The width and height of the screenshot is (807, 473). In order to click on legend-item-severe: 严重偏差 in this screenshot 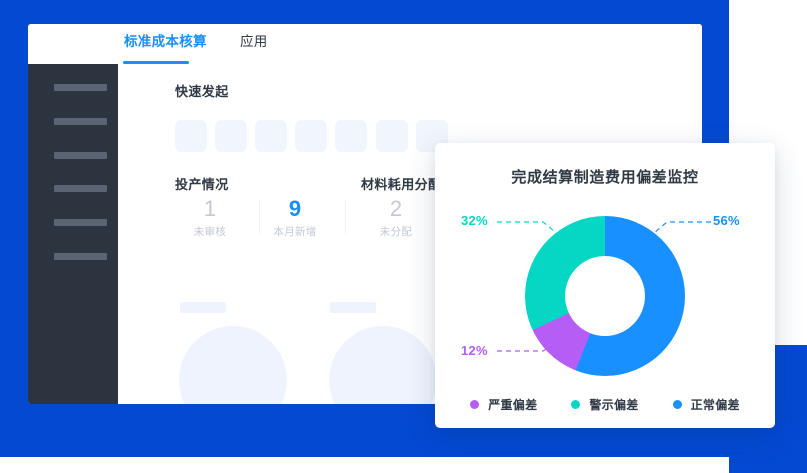, I will do `click(503, 404)`.